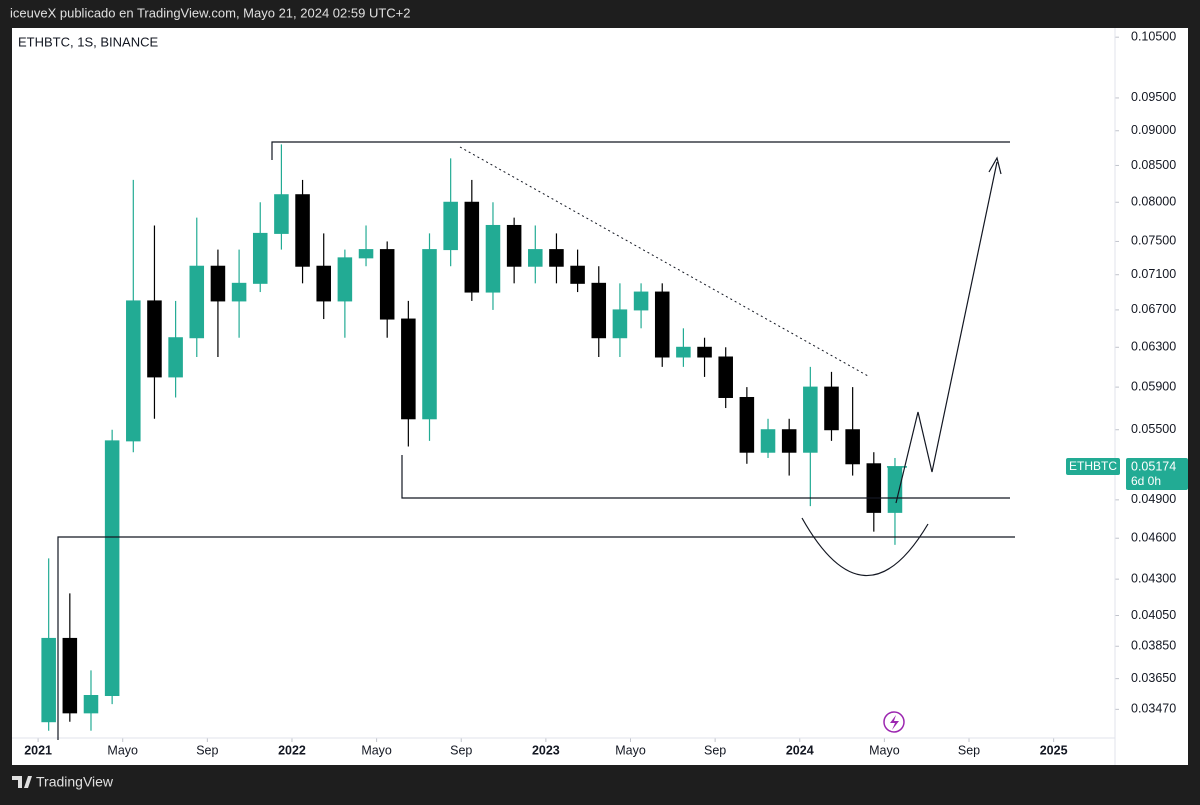 The height and width of the screenshot is (805, 1200). I want to click on logo: TradingView, so click(63, 782).